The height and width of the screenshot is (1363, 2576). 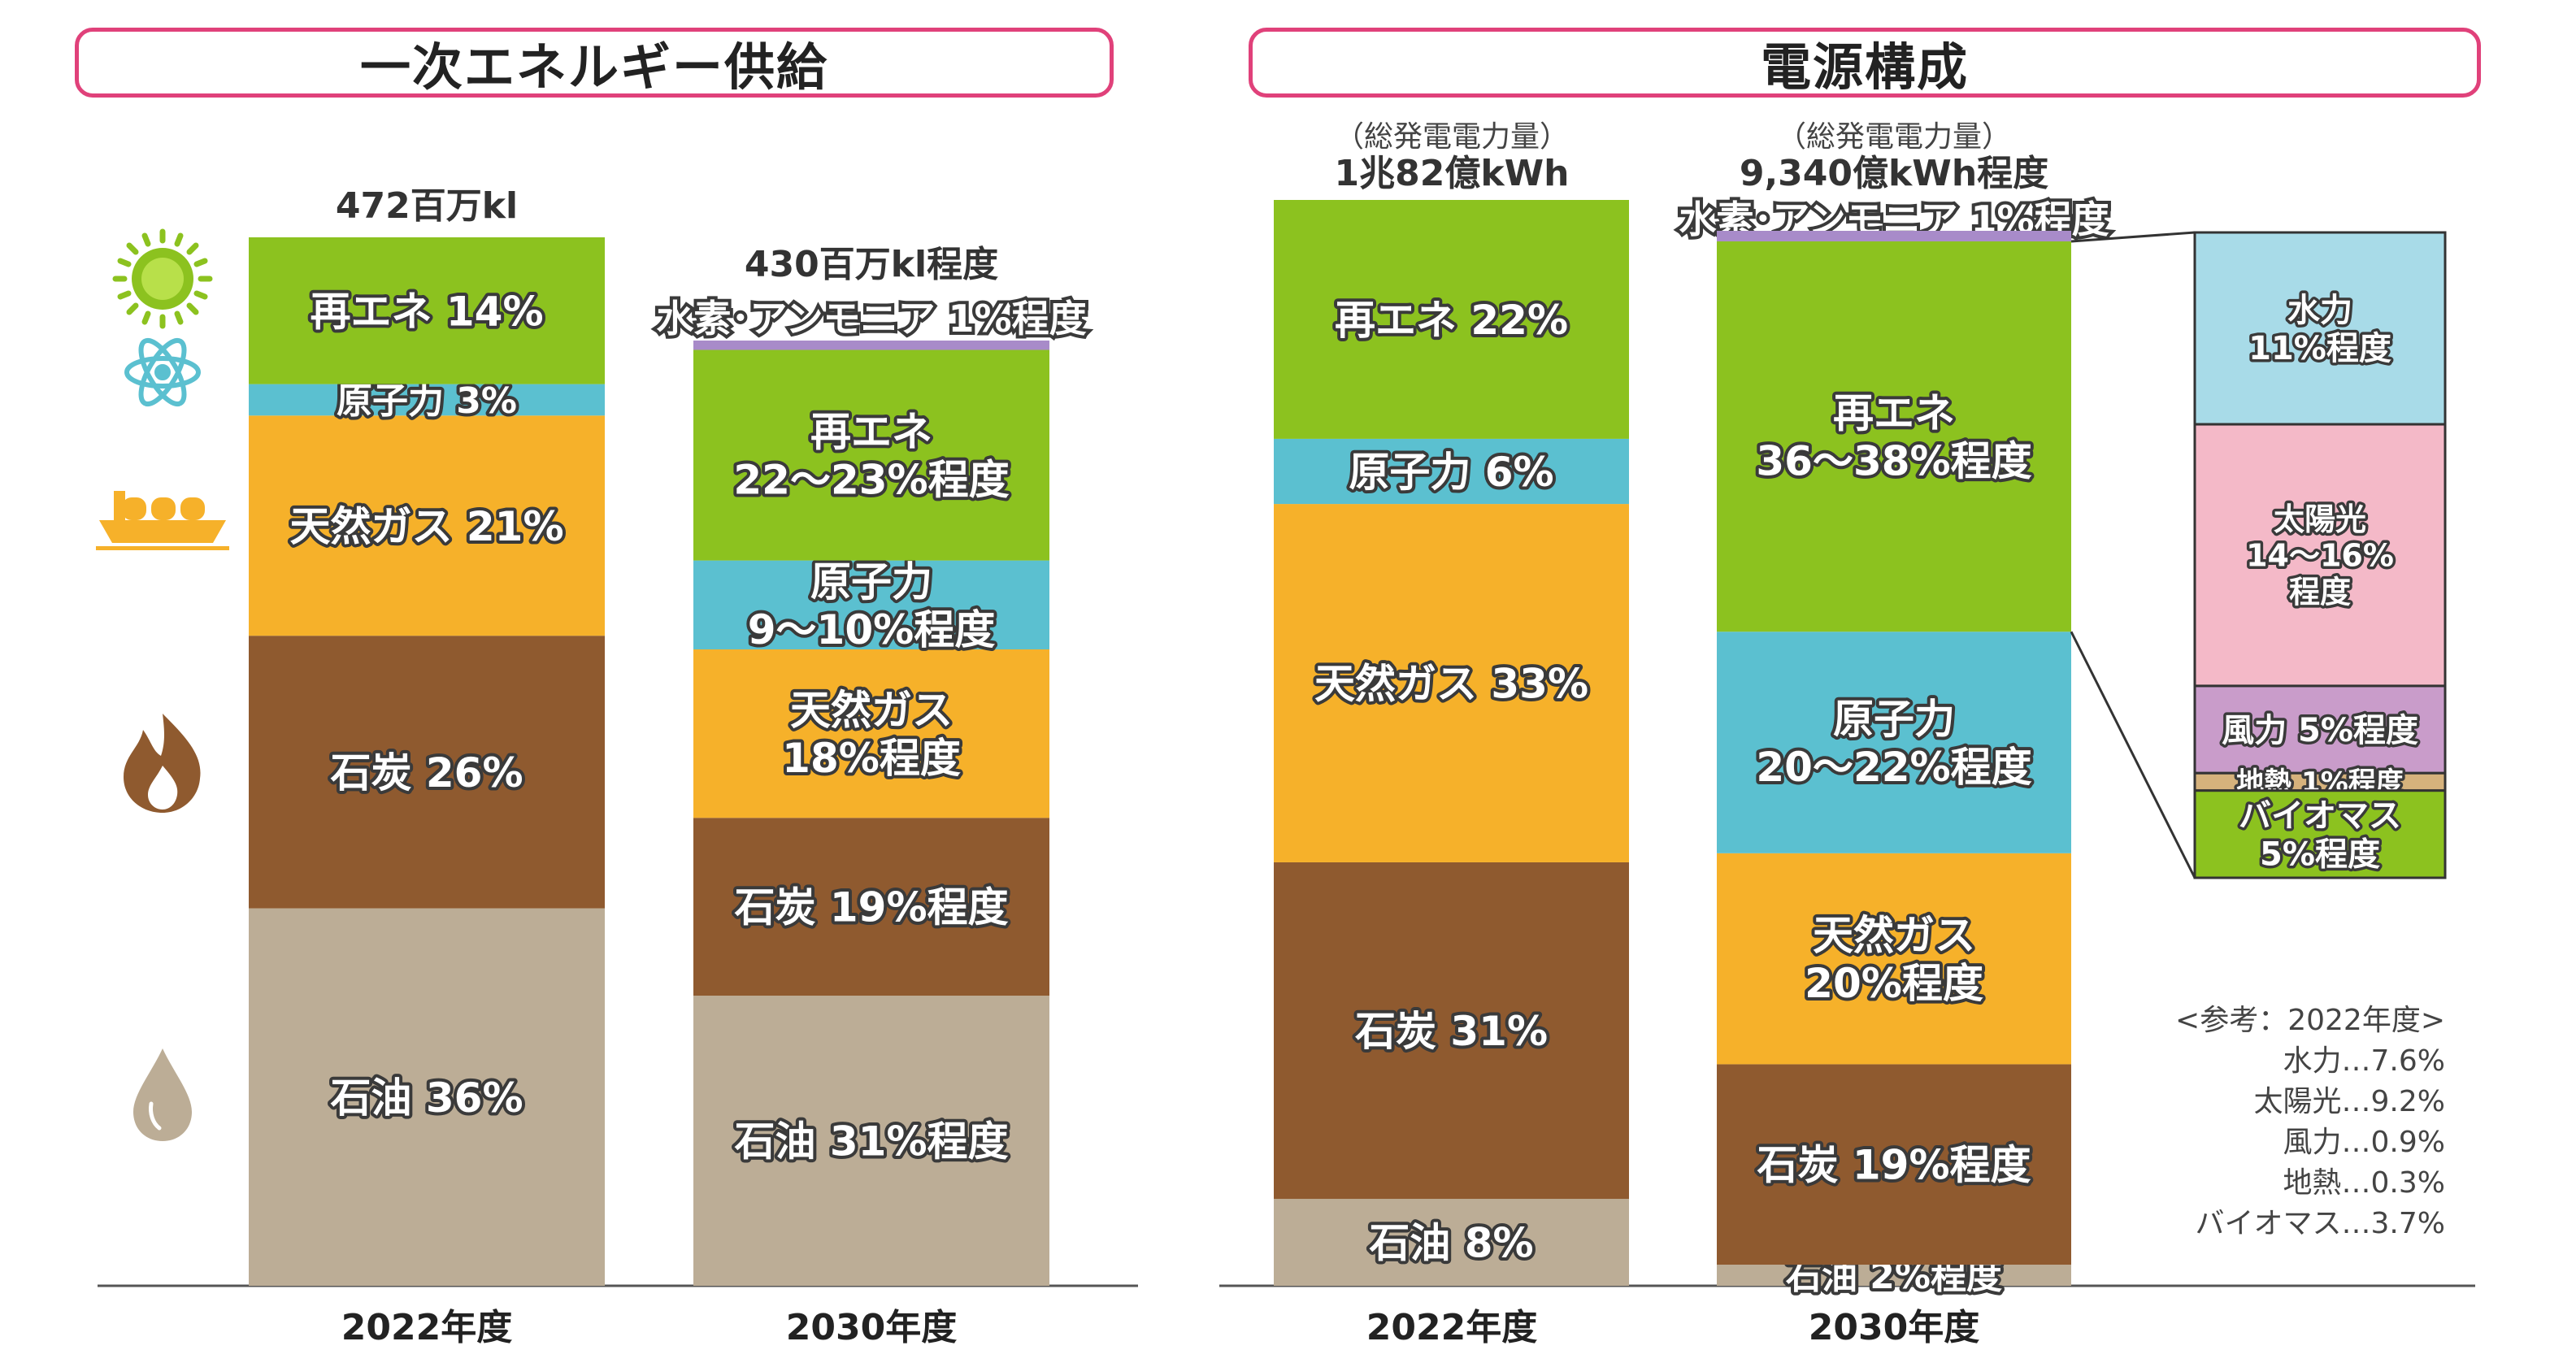 What do you see at coordinates (1452, 137) in the screenshot?
I see `right-caption-2022: （総発電電力量）` at bounding box center [1452, 137].